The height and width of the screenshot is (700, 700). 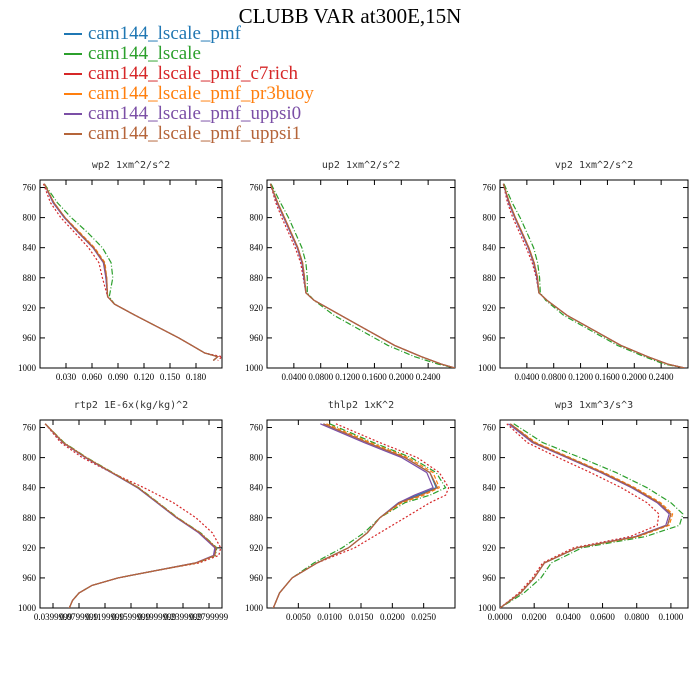 I want to click on chart-title: CLUBB VAR at300E,15N, so click(x=350, y=16).